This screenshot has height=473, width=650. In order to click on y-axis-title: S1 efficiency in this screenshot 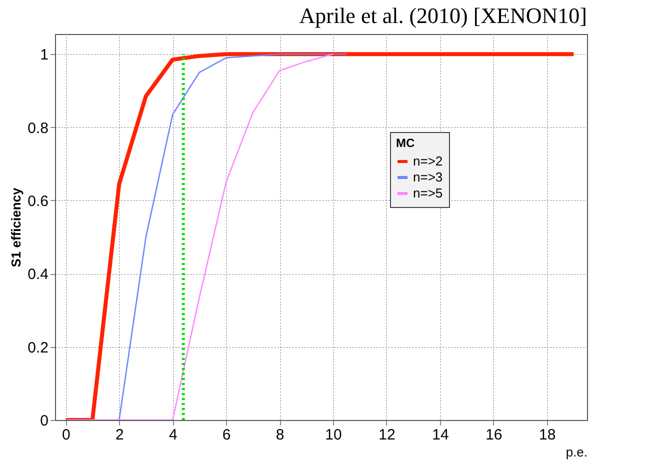, I will do `click(16, 227)`.